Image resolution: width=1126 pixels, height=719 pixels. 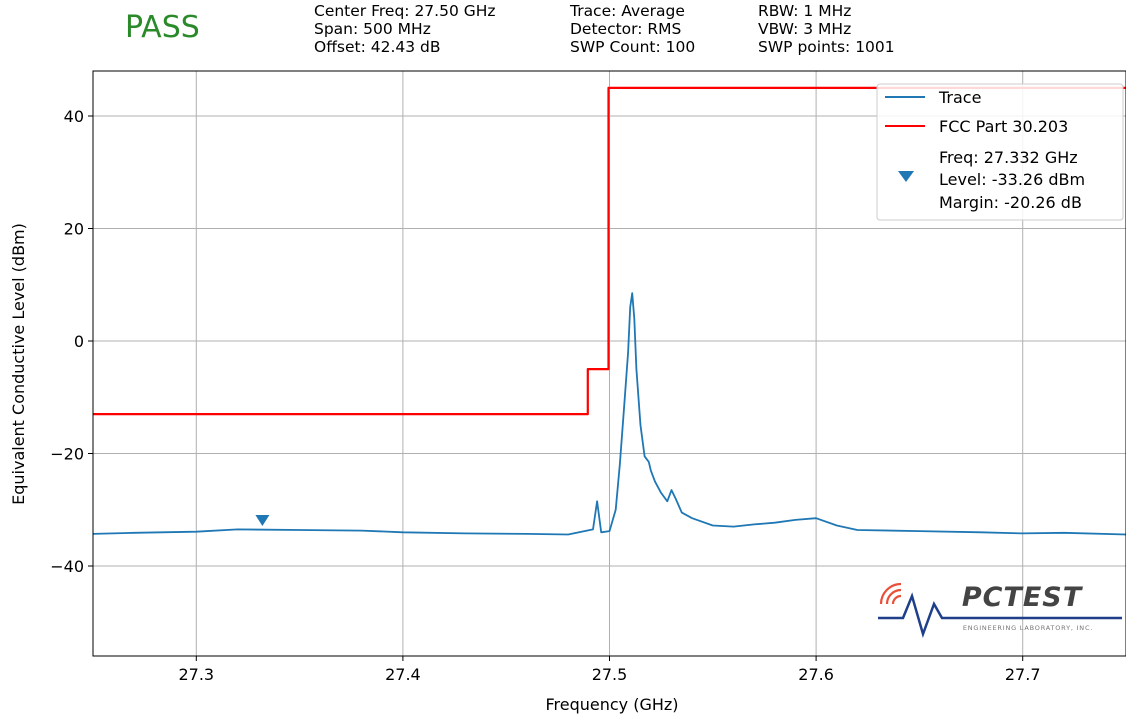 What do you see at coordinates (1008, 157) in the screenshot?
I see `legend-marker-freq: Freq: 27.332 GHz` at bounding box center [1008, 157].